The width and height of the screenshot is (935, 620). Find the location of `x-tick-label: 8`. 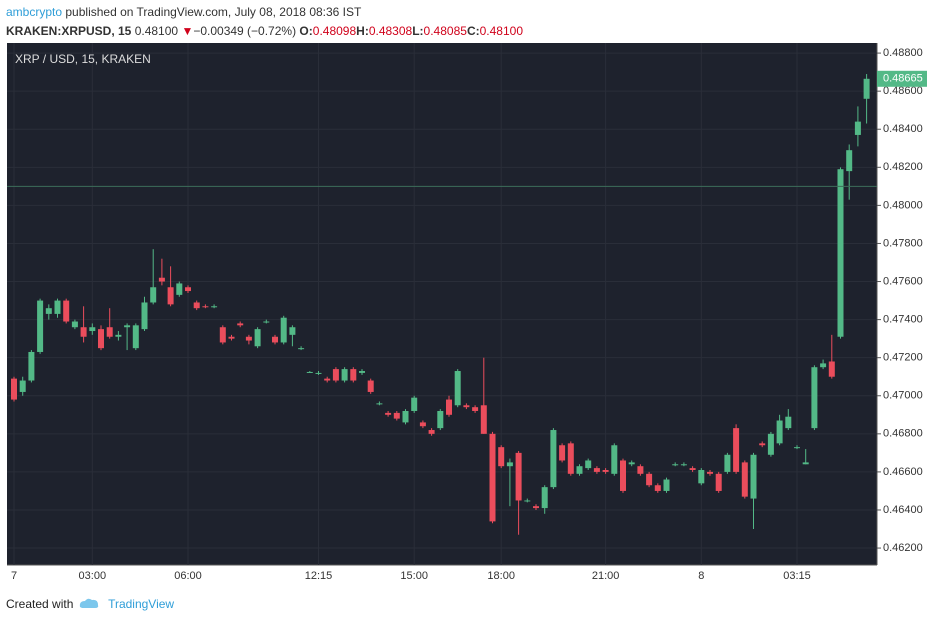

x-tick-label: 8 is located at coordinates (701, 576).